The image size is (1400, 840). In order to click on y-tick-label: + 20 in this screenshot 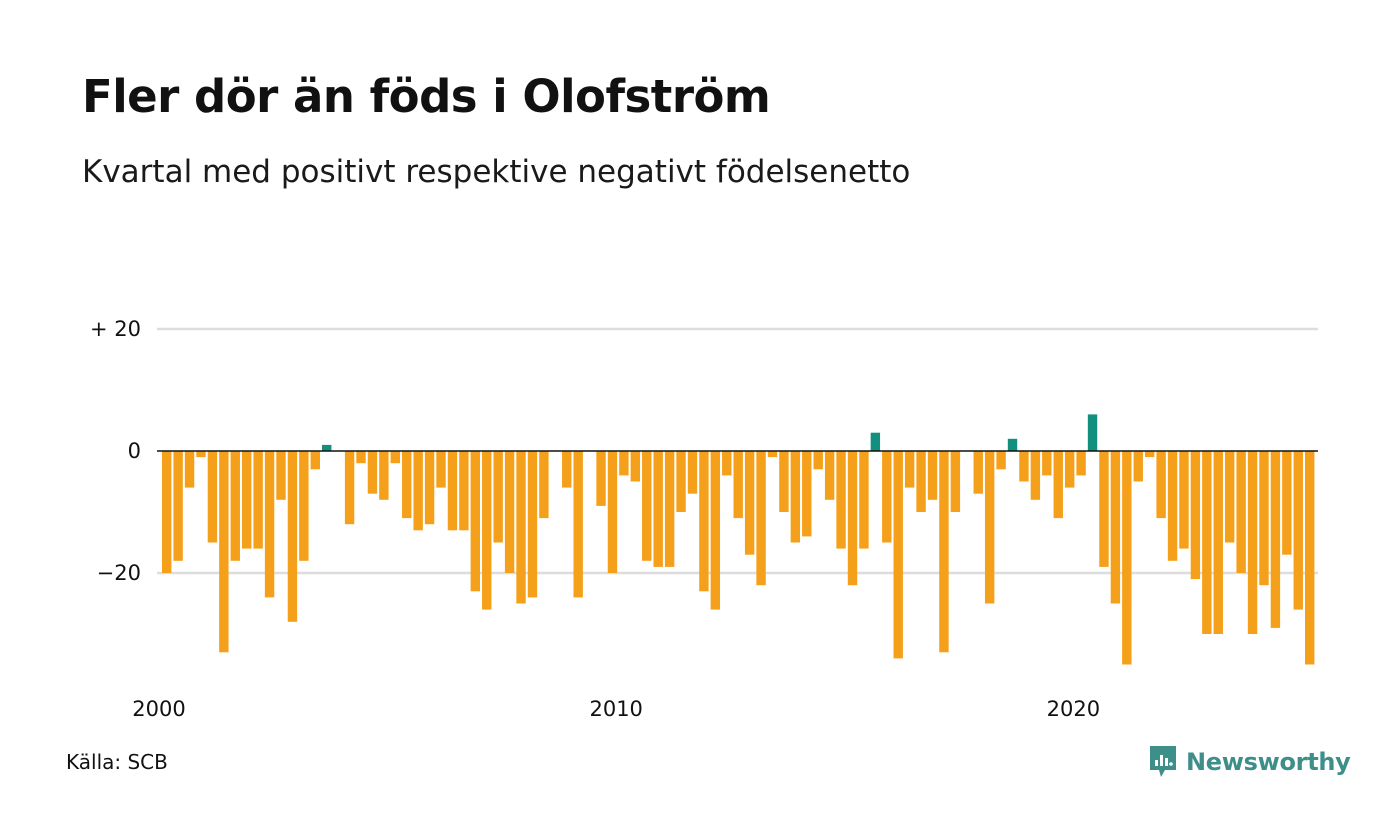, I will do `click(115, 329)`.